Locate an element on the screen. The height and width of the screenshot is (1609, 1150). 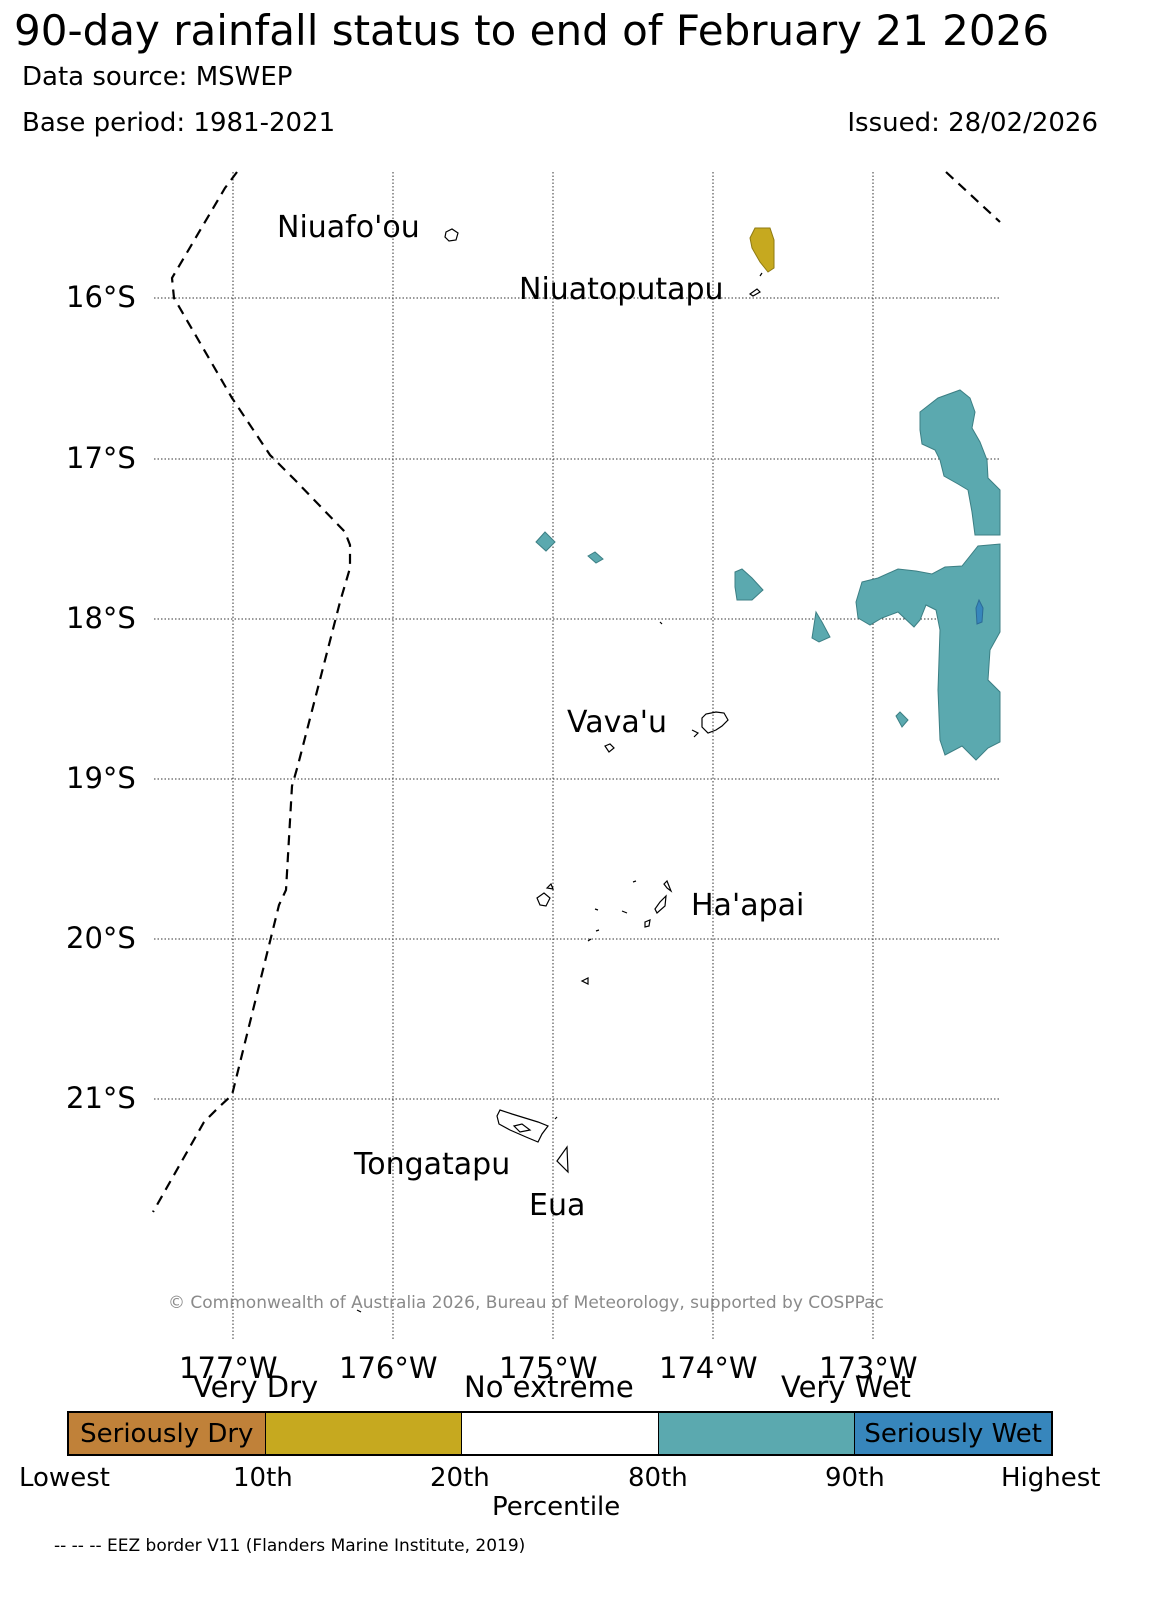
legend-tick-label: Lowest is located at coordinates (64, 1478).